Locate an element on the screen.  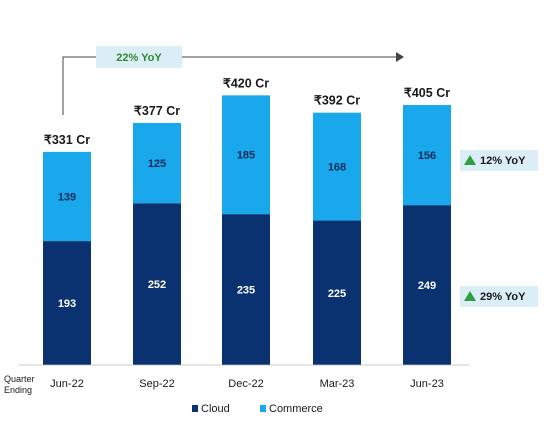
yoy-badge-cloud: 29% YoY is located at coordinates (499, 296).